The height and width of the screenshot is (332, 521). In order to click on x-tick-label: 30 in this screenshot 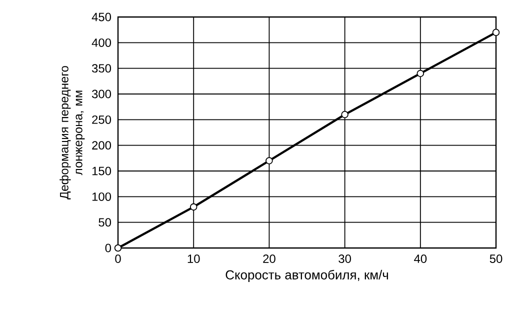, I will do `click(344, 258)`.